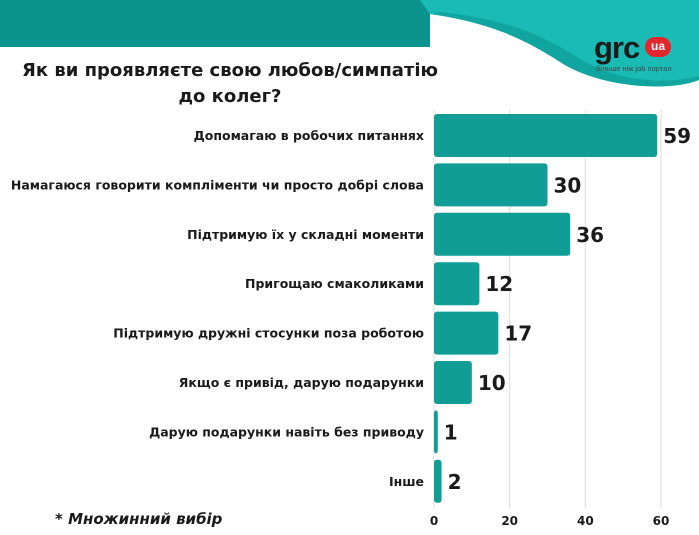  Describe the element at coordinates (658, 47) in the screenshot. I see `logo-badge: ua` at that location.